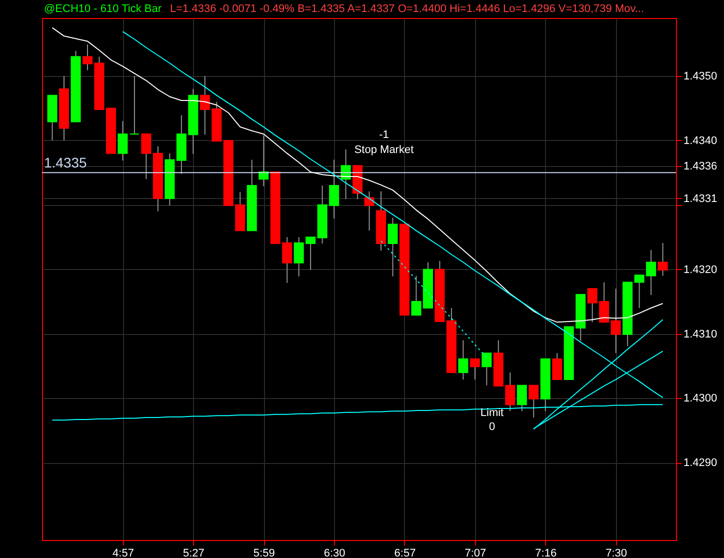 Image resolution: width=724 pixels, height=558 pixels. I want to click on ref-line-label: 1.4335, so click(66, 162).